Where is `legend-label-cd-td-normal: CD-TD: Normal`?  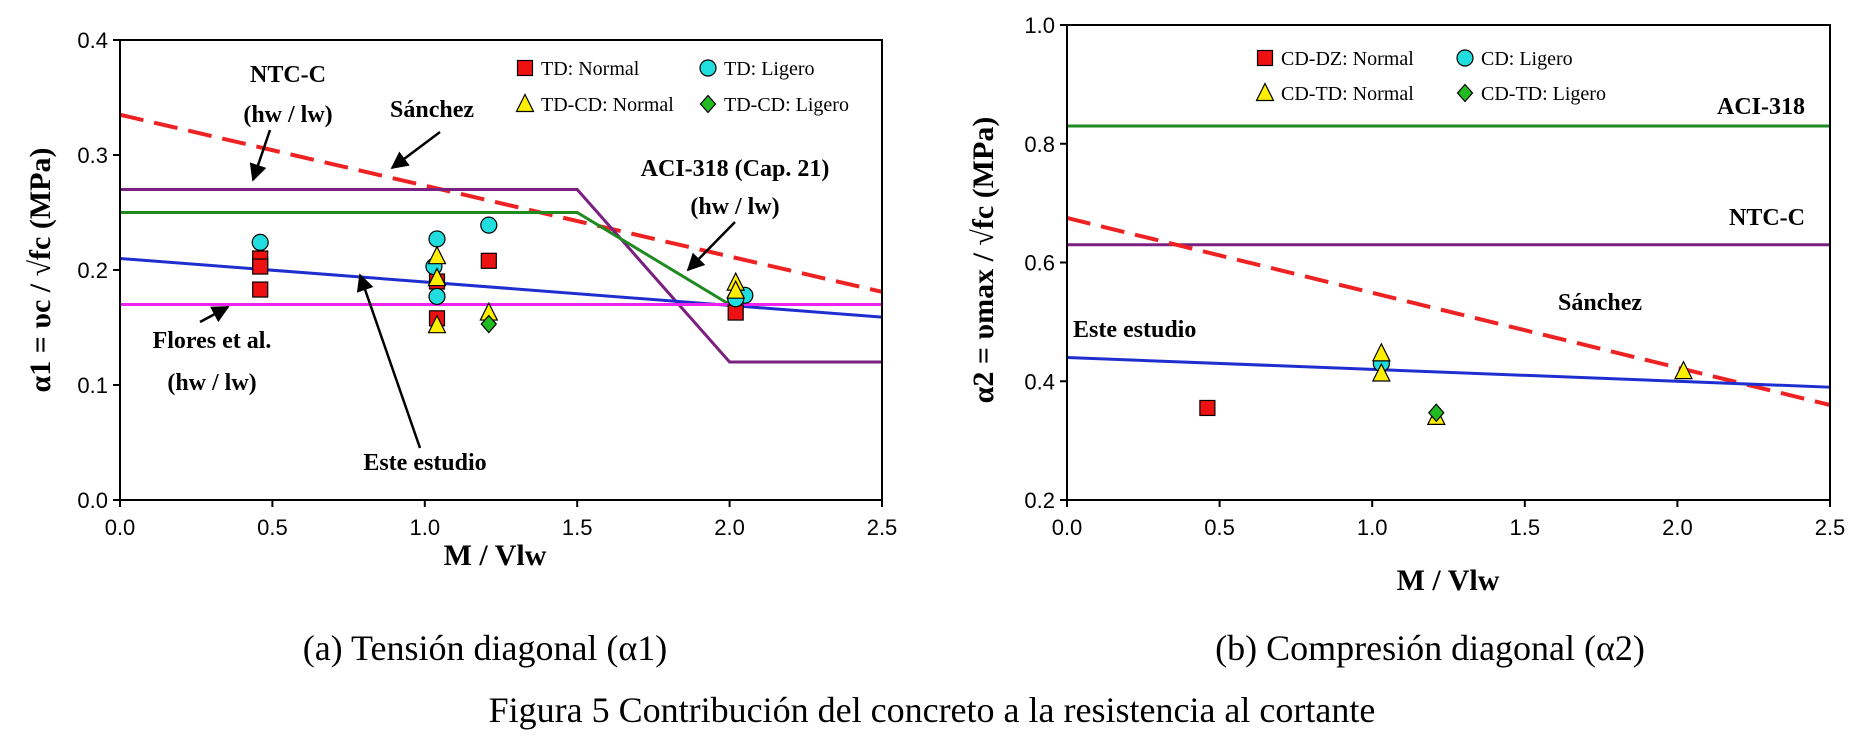
legend-label-cd-td-normal: CD-TD: Normal is located at coordinates (1347, 94).